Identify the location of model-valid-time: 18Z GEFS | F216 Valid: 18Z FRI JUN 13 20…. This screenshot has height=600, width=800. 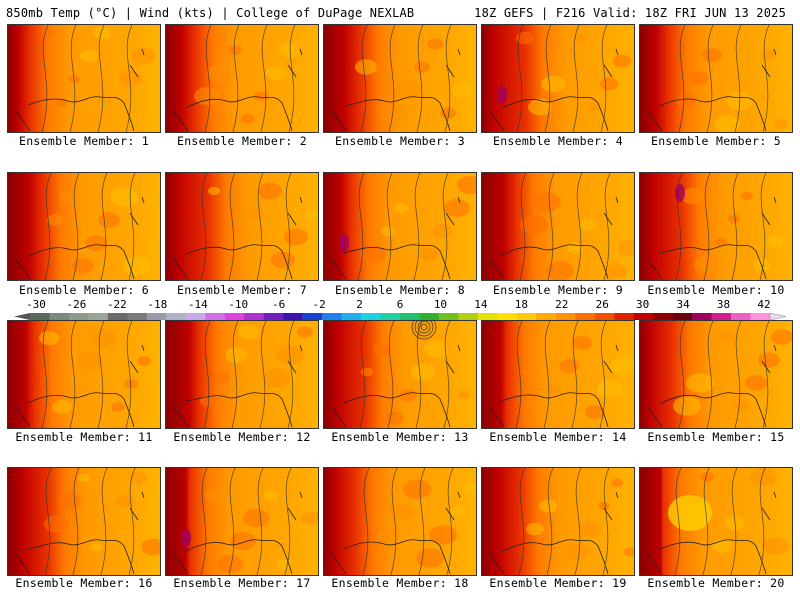
(630, 13).